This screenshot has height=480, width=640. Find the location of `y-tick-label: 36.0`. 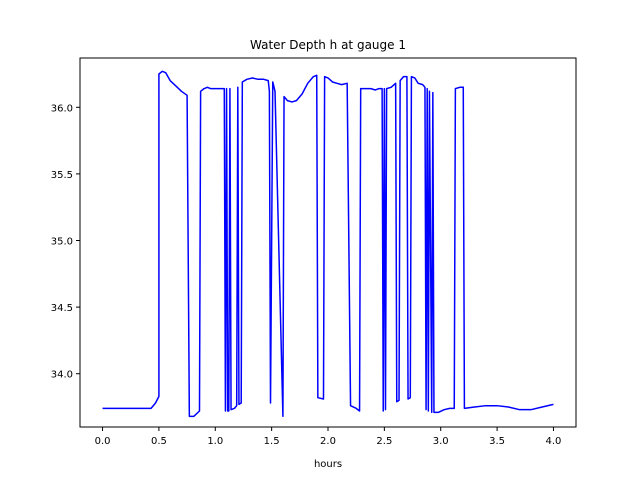

y-tick-label: 36.0 is located at coordinates (62, 108).